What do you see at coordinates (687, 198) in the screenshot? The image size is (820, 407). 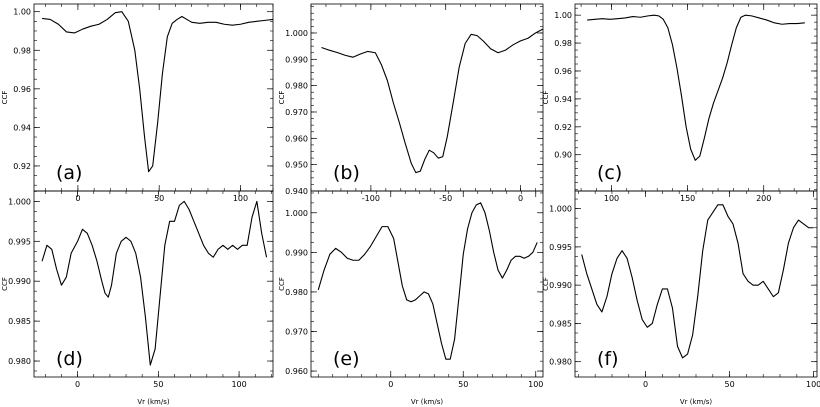 I see `x-tick-label: 150` at bounding box center [687, 198].